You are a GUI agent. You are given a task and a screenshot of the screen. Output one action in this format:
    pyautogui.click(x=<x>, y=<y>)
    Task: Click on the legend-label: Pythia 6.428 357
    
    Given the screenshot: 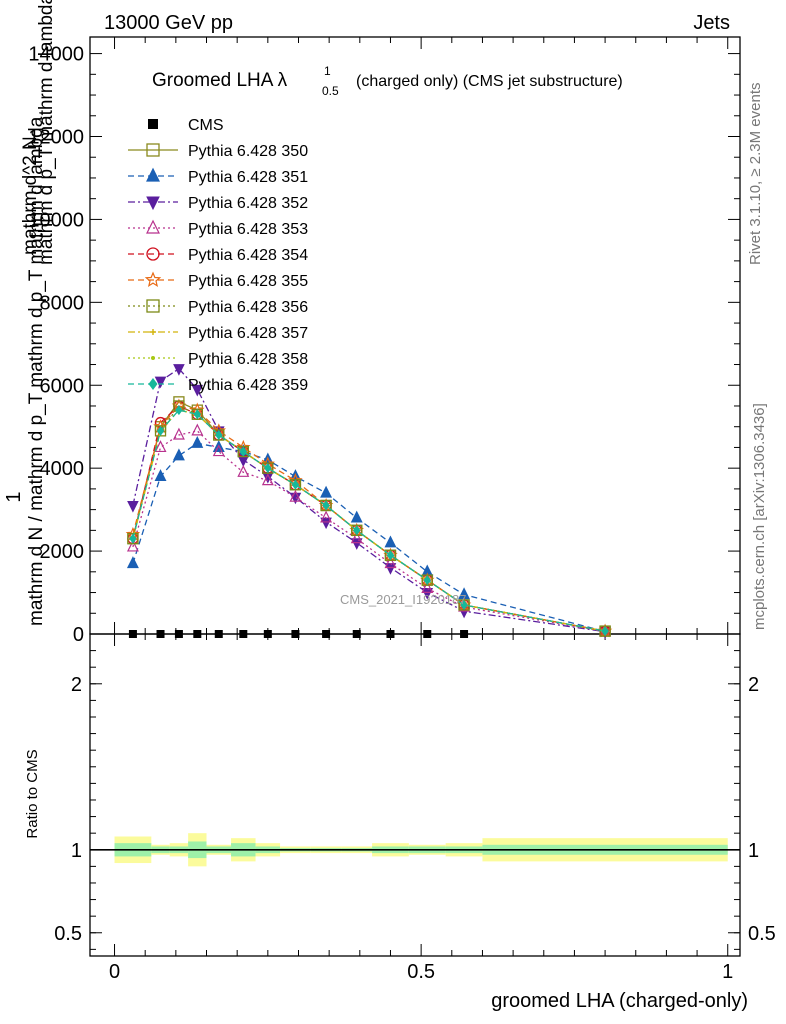 What is the action you would take?
    pyautogui.click(x=248, y=333)
    